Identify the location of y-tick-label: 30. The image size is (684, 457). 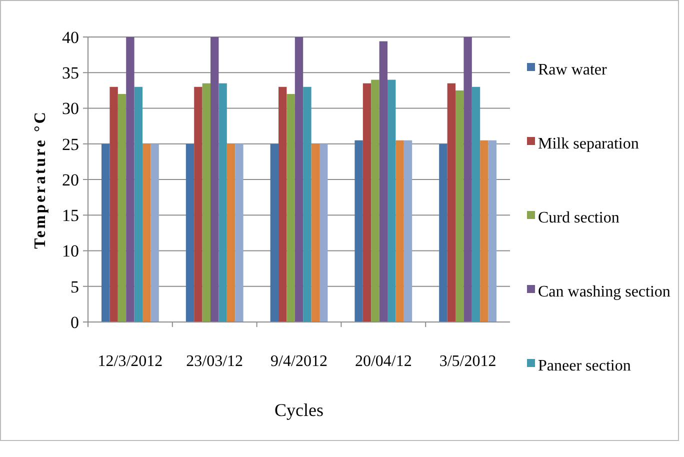
(70, 108).